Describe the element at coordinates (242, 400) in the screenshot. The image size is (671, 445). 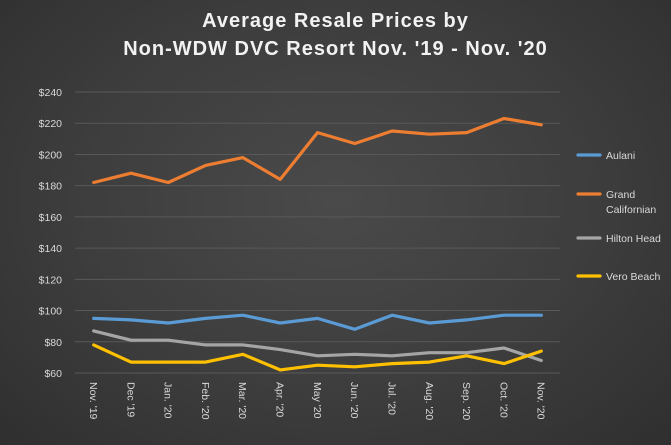
I see `x-tick-label: Mar. '20` at that location.